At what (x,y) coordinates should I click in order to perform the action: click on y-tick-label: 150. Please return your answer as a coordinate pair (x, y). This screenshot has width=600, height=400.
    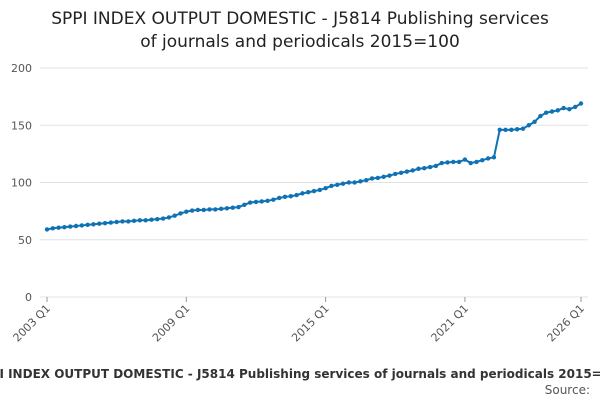
    Looking at the image, I should click on (21, 125).